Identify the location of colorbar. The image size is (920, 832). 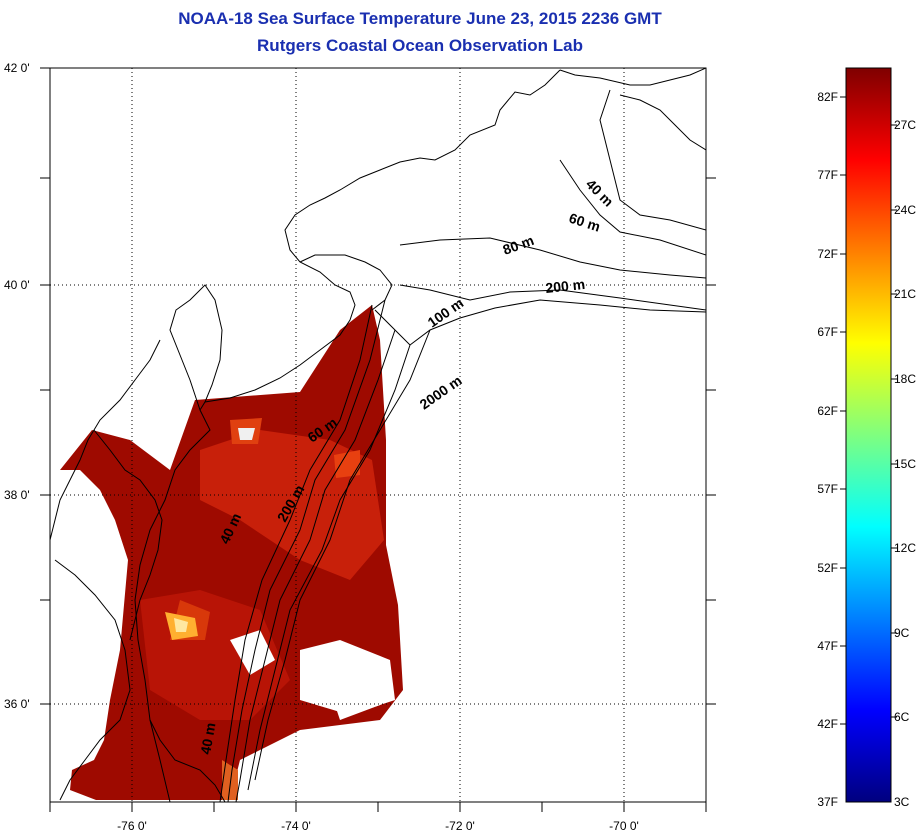
(868, 435).